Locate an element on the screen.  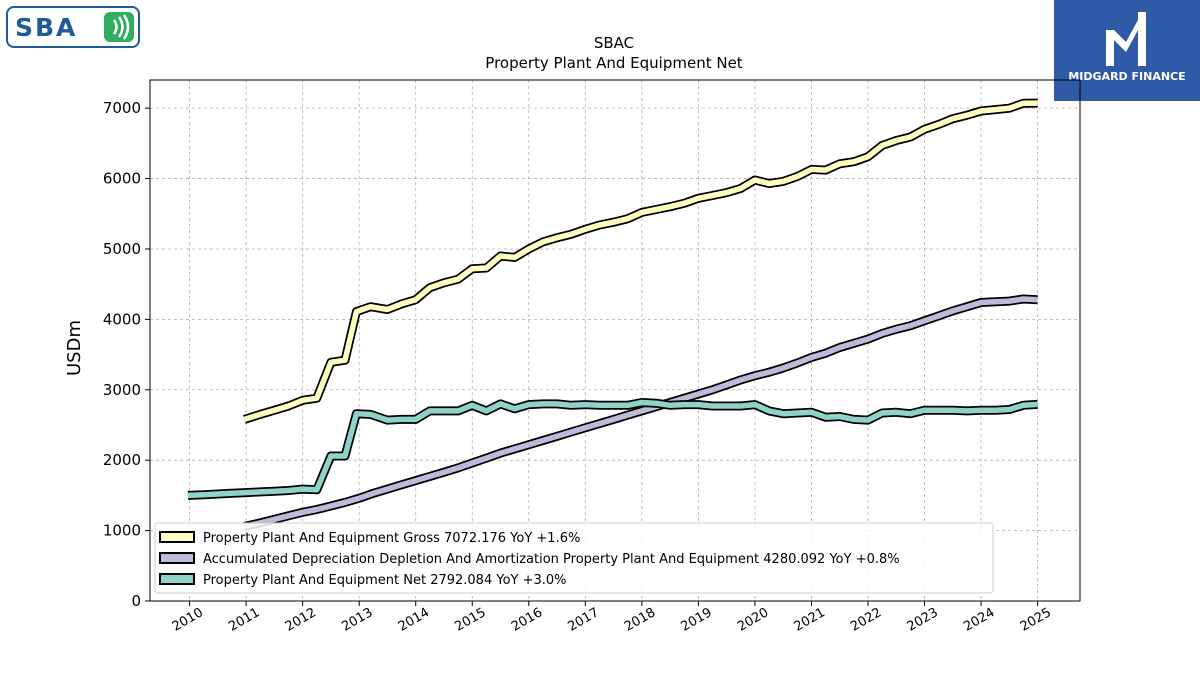
midgard-emblem-icon is located at coordinates (1126, 39).